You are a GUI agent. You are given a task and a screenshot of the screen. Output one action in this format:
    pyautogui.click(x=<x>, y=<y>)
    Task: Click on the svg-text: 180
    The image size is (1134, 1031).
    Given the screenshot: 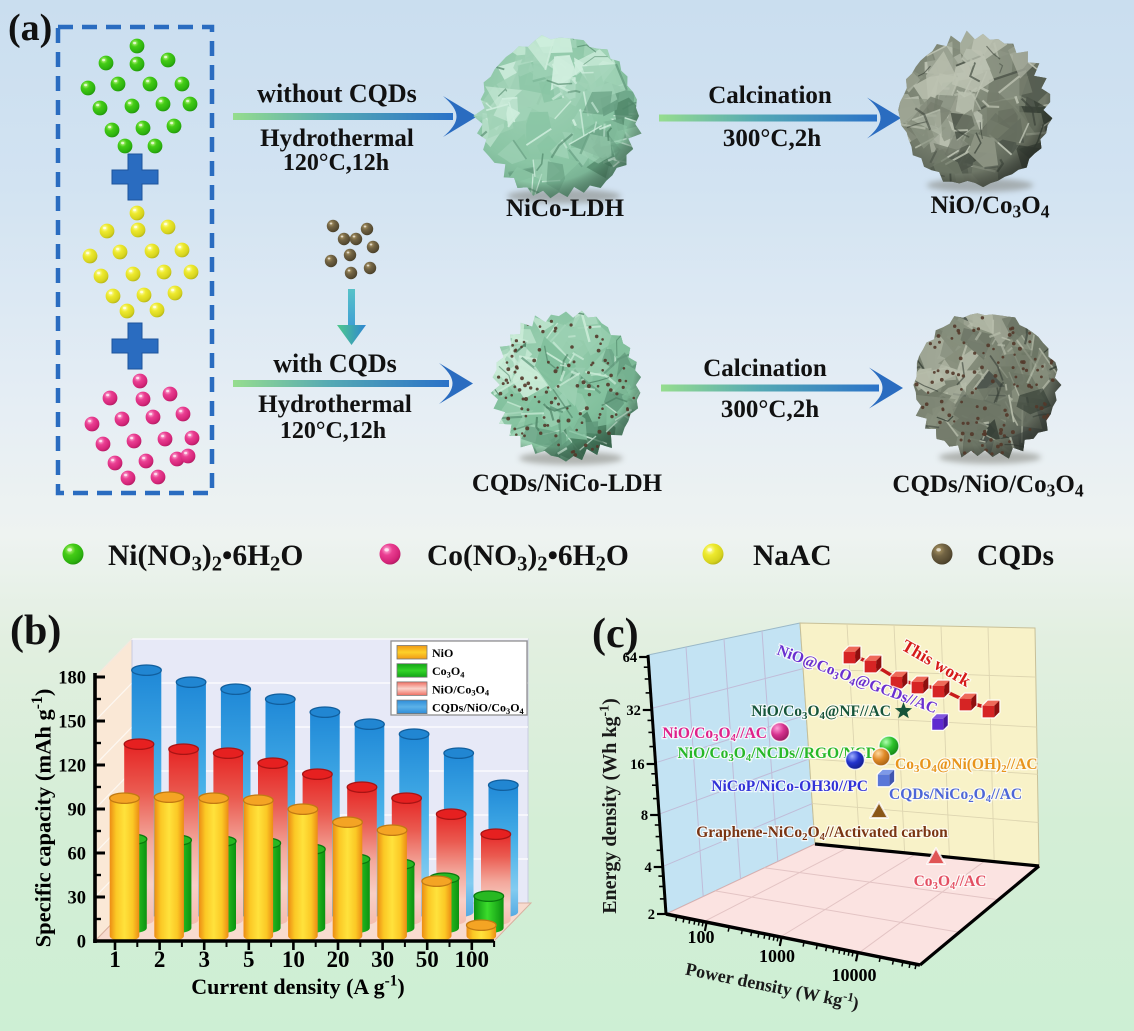 What is the action you would take?
    pyautogui.click(x=72, y=679)
    